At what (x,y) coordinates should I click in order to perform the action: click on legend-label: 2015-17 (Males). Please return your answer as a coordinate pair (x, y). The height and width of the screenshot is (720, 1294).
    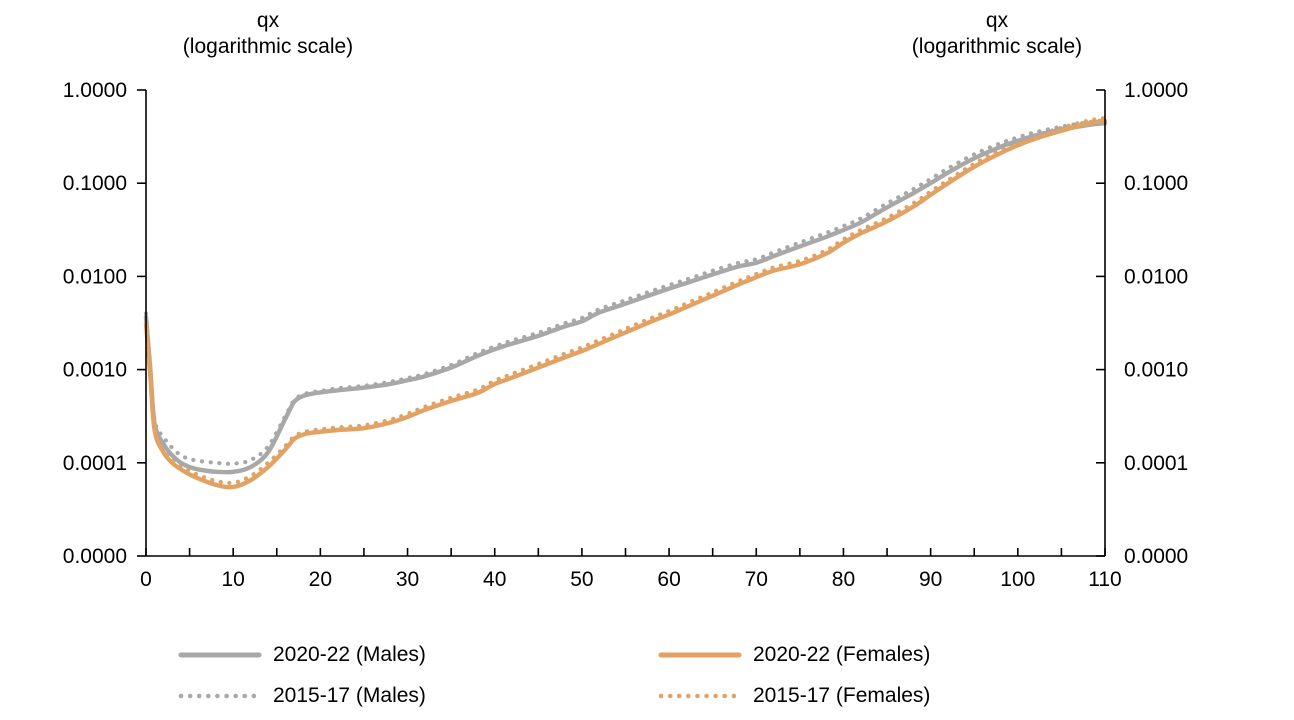
    Looking at the image, I should click on (349, 695).